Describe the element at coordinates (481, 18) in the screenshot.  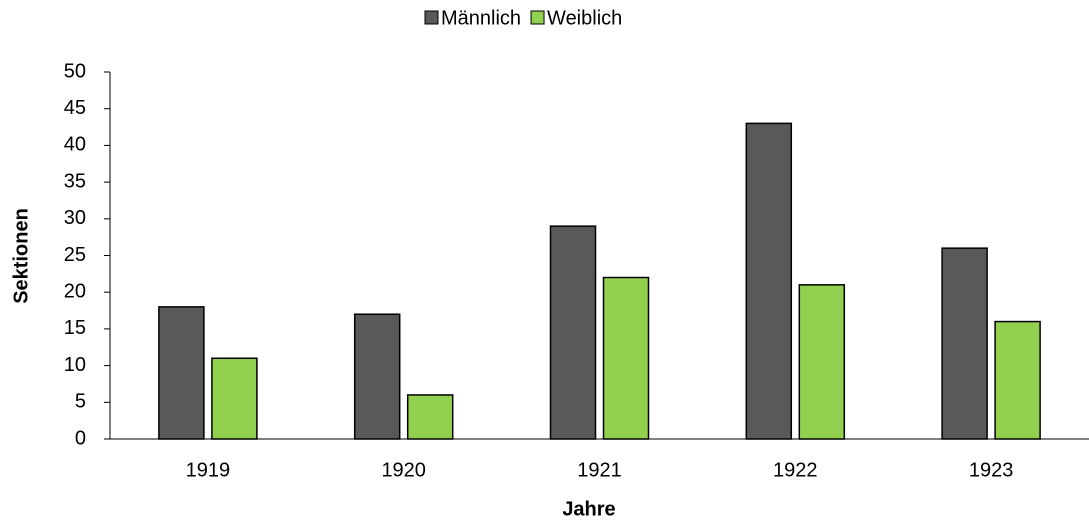
I see `legend-label: Männlich` at that location.